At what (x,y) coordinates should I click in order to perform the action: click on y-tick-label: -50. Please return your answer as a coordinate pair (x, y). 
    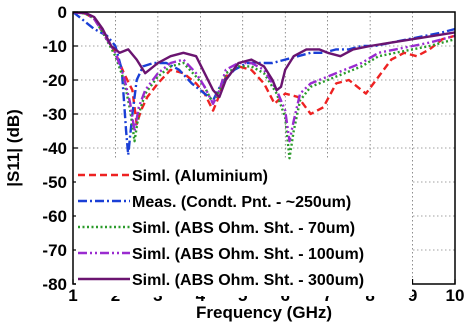
    Looking at the image, I should click on (54, 182).